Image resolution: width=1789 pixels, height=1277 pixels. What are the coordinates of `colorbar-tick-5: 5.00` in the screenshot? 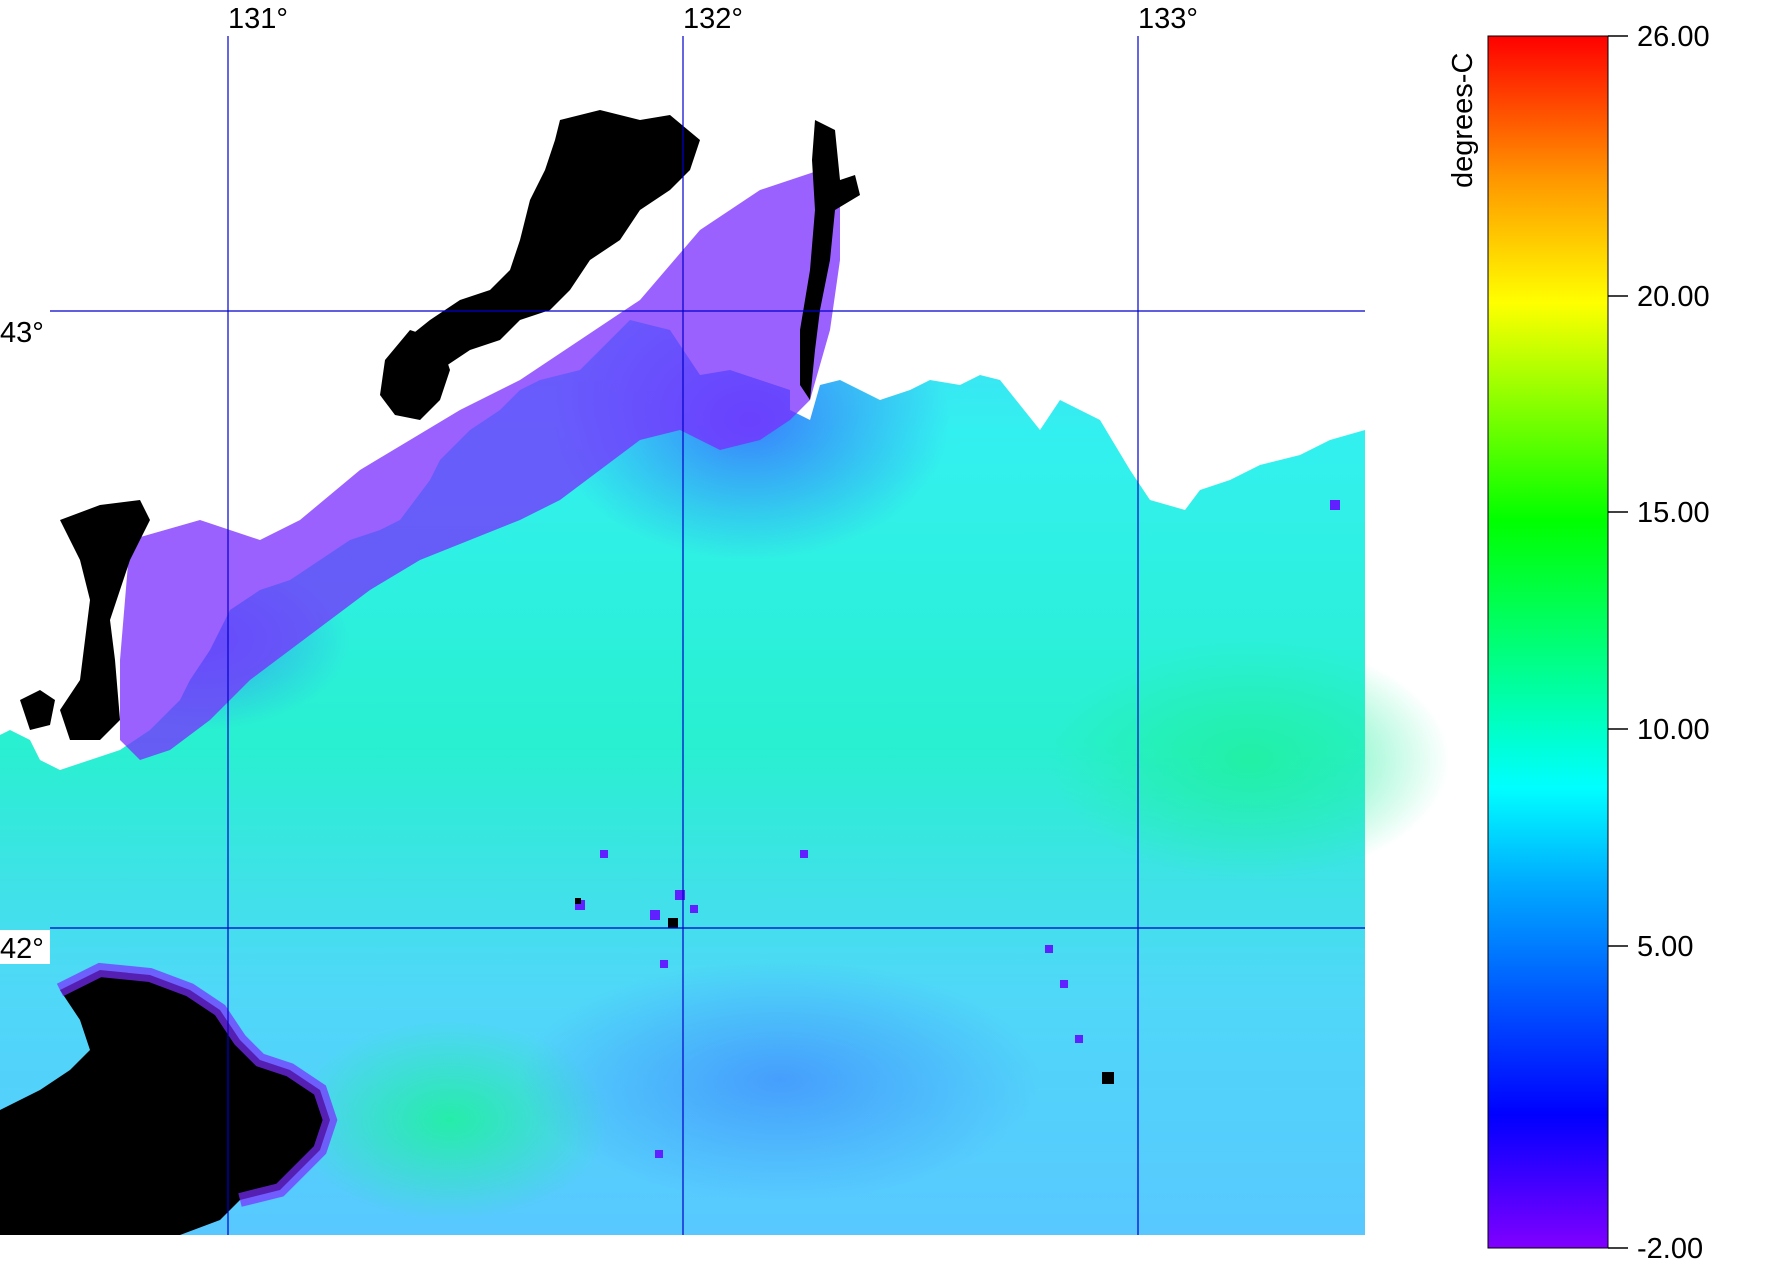 It's located at (1665, 947).